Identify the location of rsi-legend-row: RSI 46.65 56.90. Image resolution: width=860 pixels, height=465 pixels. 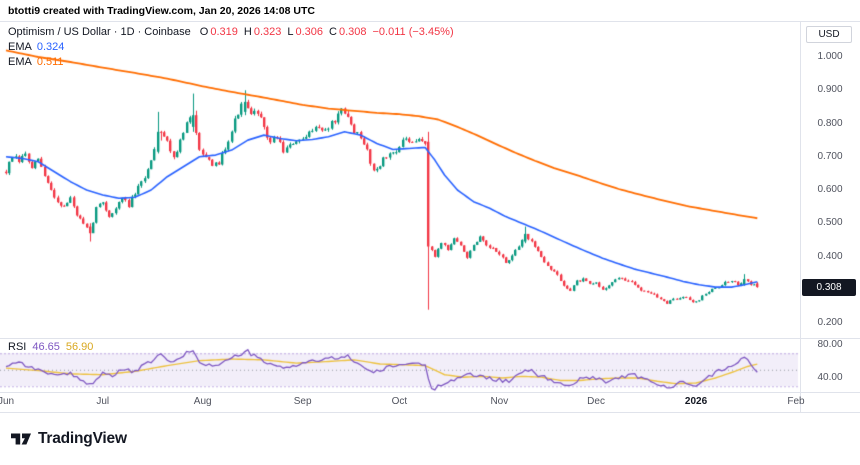
(50, 347).